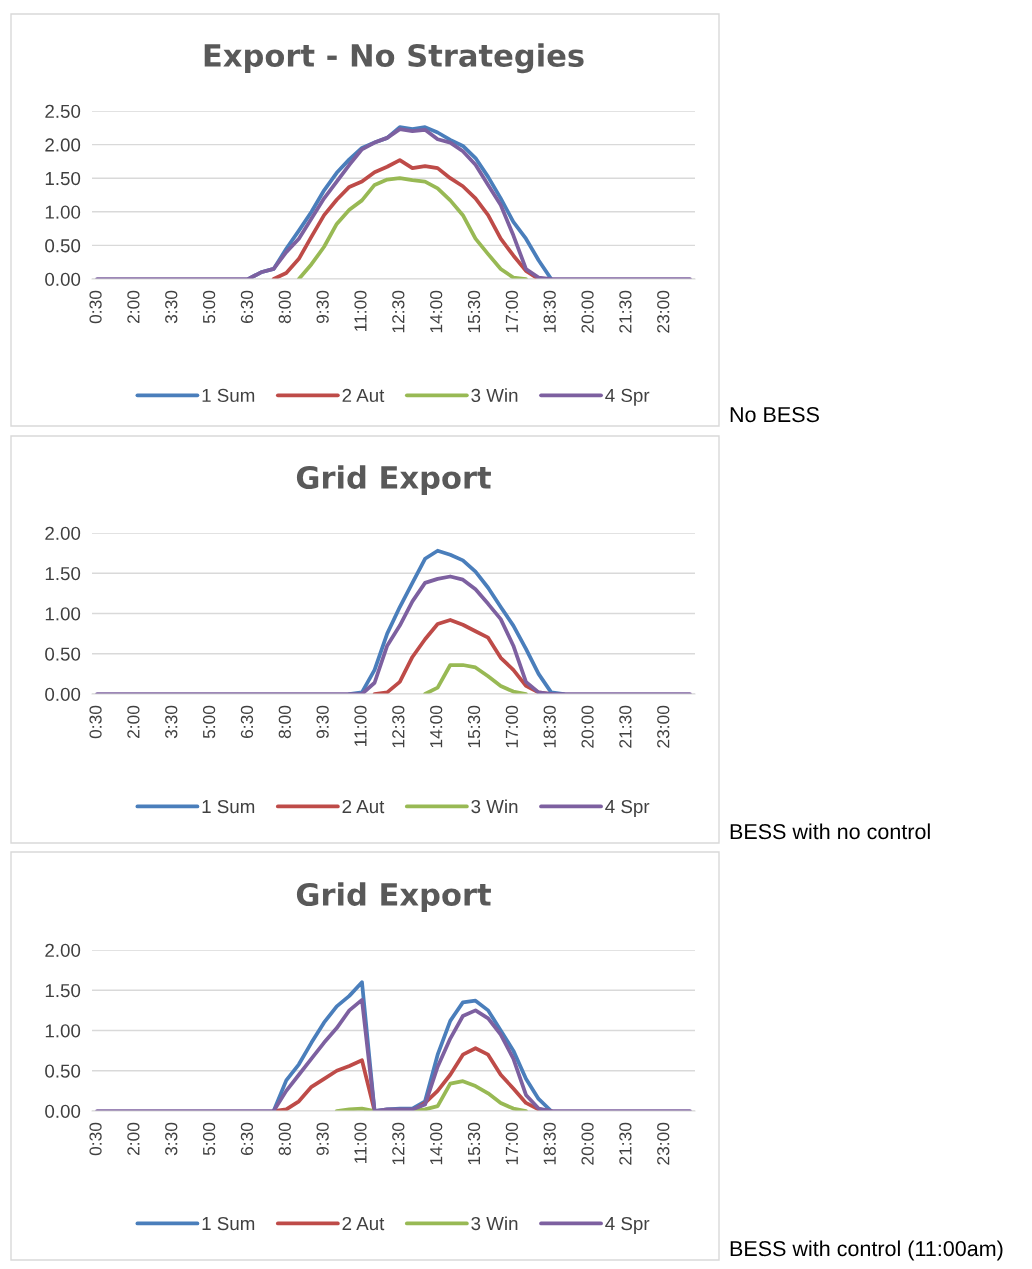  What do you see at coordinates (394, 58) in the screenshot?
I see `chart-title: Export - No Strategies` at bounding box center [394, 58].